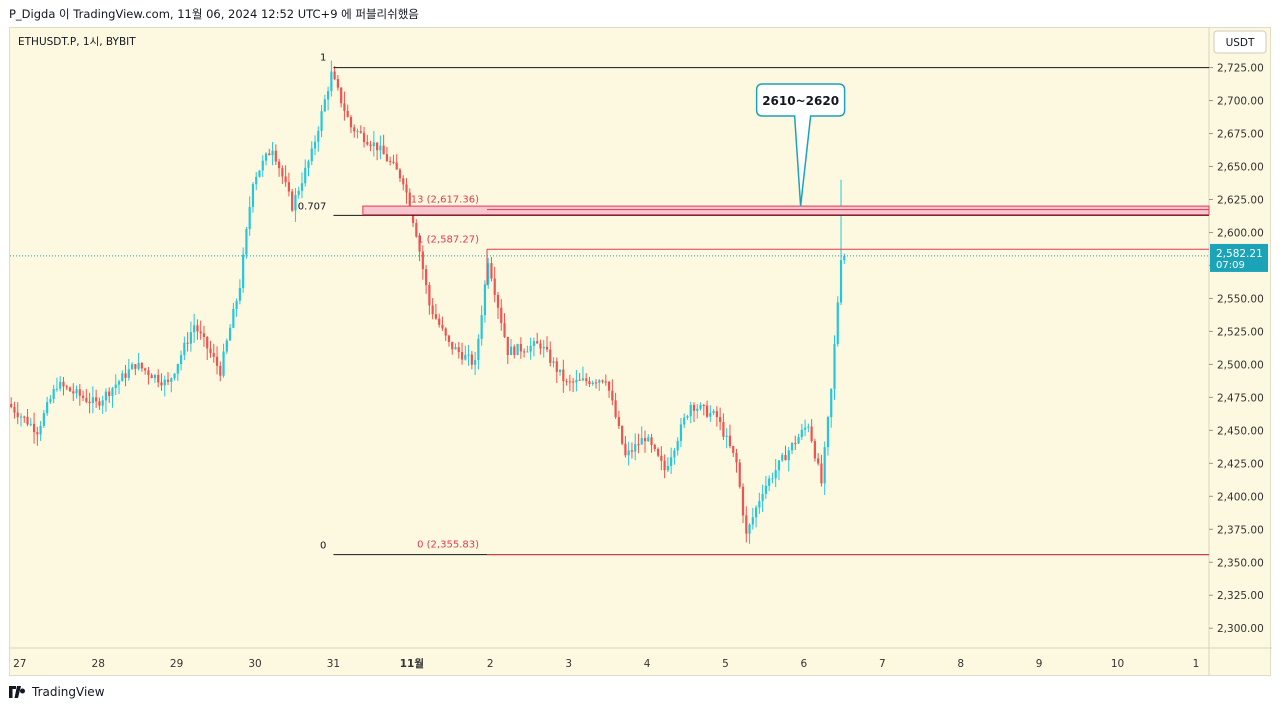 The width and height of the screenshot is (1280, 709). What do you see at coordinates (1240, 135) in the screenshot?
I see `y-tick-label: 2,675.00` at bounding box center [1240, 135].